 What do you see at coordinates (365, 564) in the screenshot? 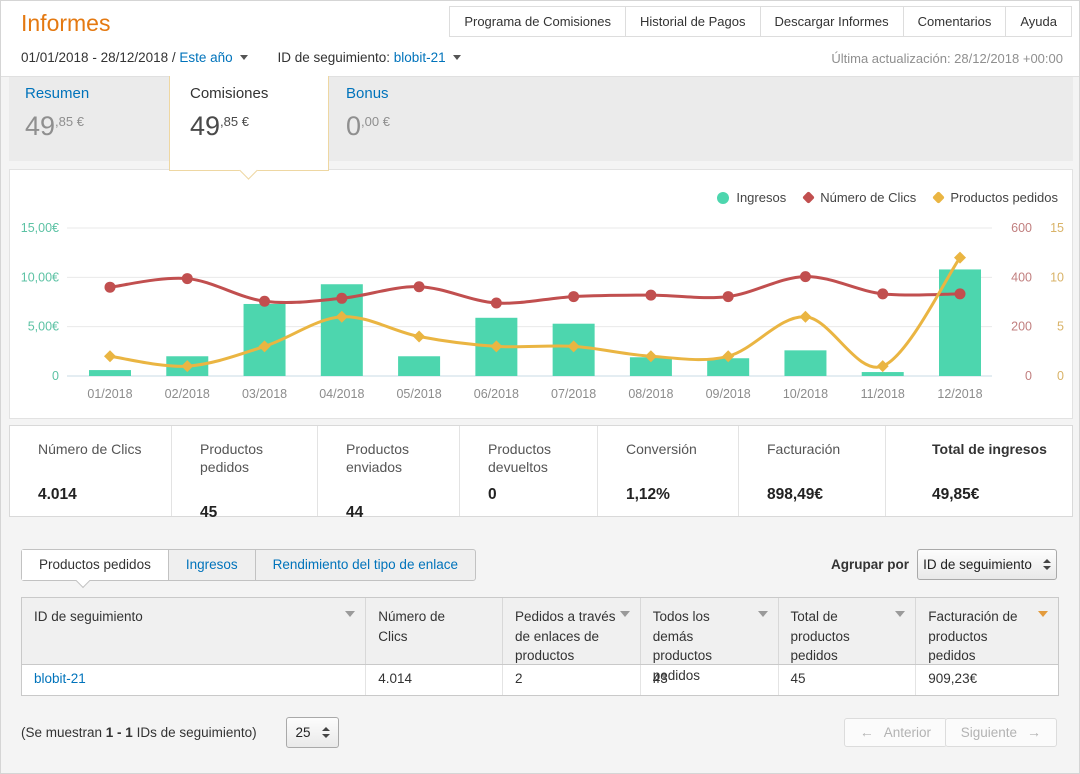
I see `tab-rendimiento-enlace: Rendimiento del tipo de enlace` at bounding box center [365, 564].